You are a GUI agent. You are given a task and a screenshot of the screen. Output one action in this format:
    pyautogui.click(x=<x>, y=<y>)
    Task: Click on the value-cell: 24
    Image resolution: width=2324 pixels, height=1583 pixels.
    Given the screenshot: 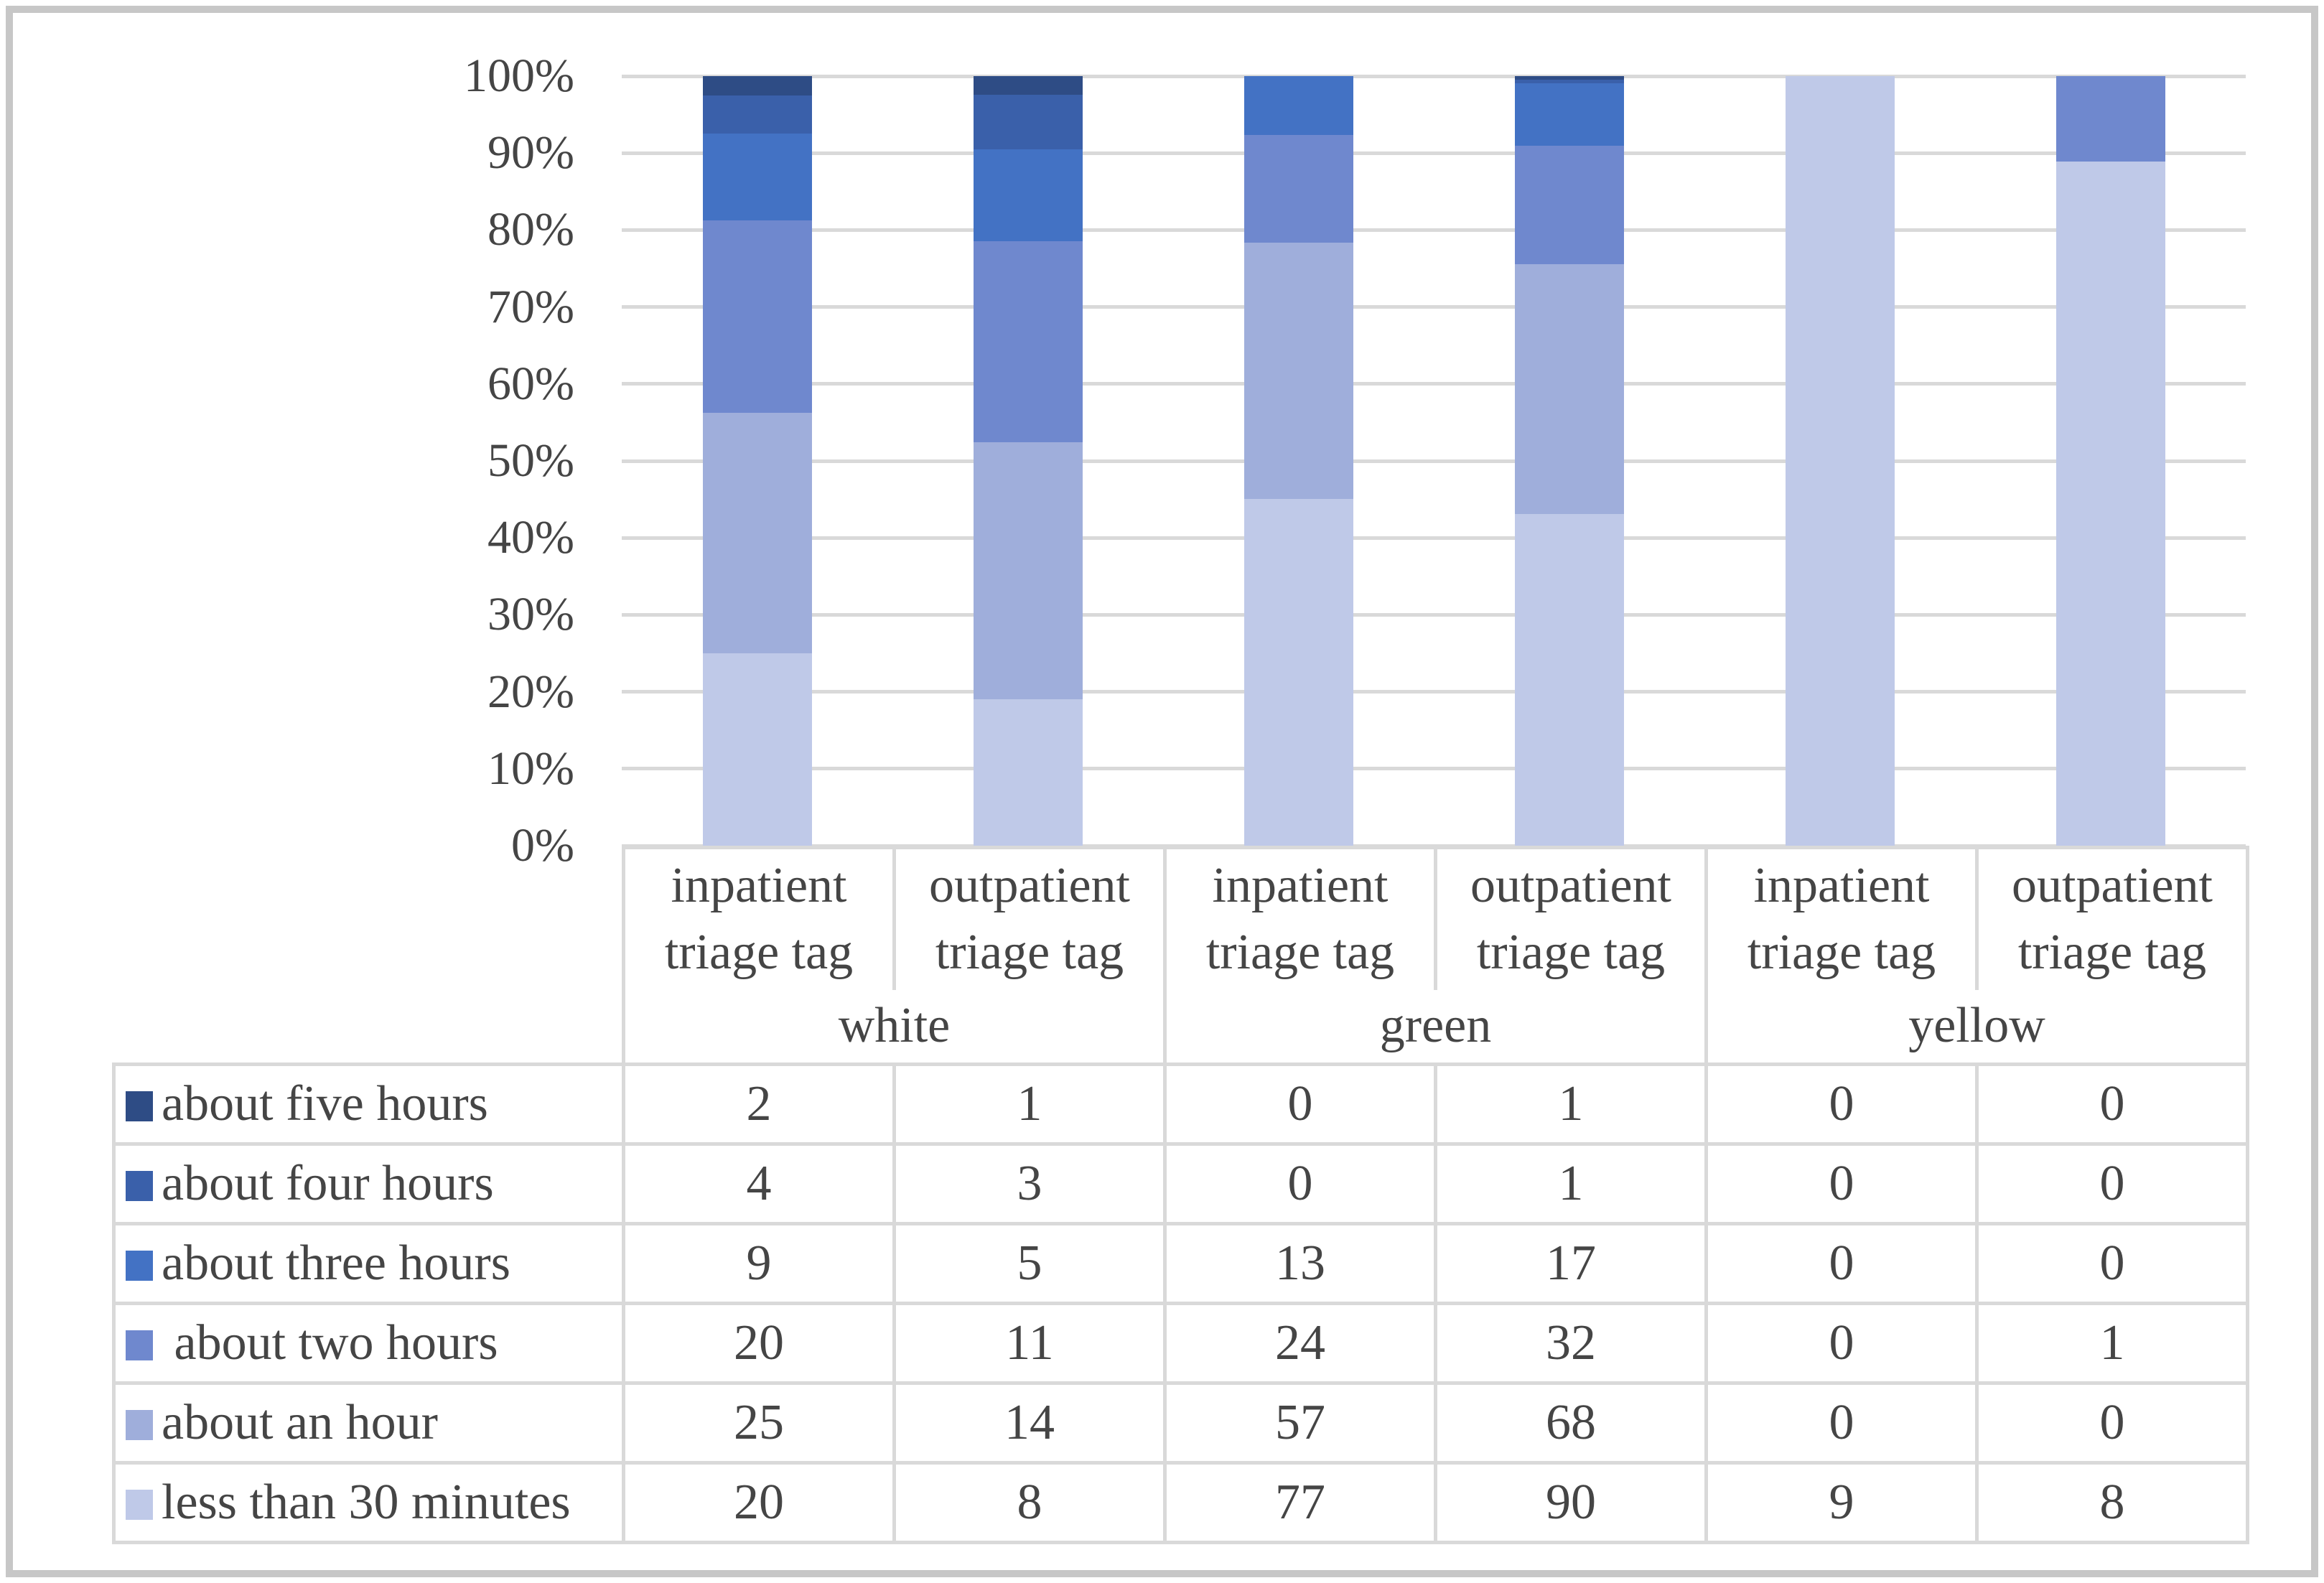 What is the action you would take?
    pyautogui.click(x=1300, y=1343)
    